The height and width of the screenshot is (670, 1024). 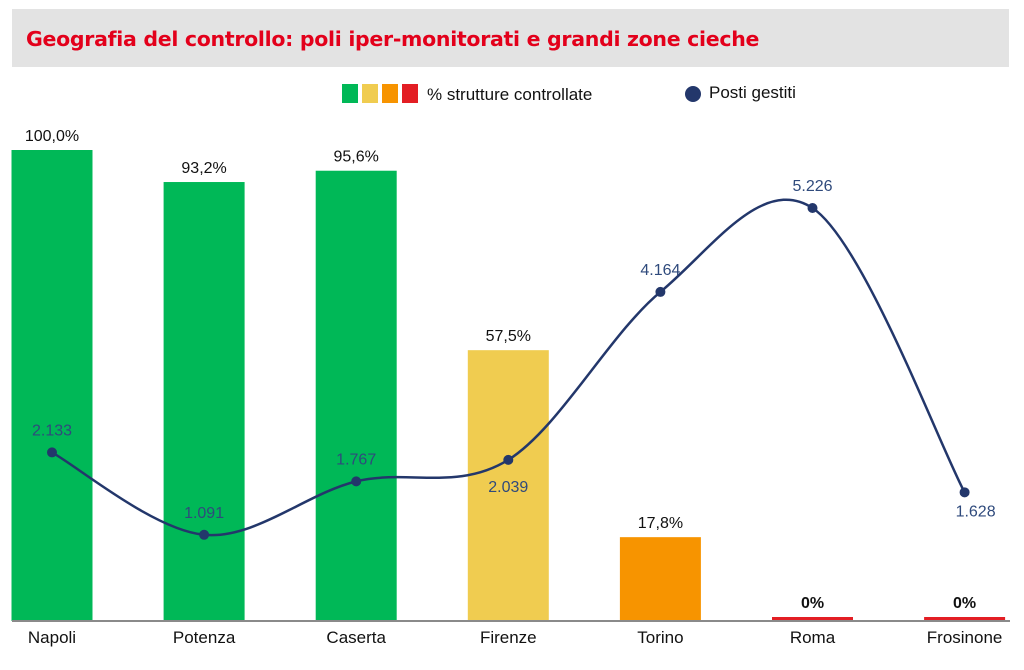 What do you see at coordinates (660, 270) in the screenshot?
I see `line-value-label: 4.164` at bounding box center [660, 270].